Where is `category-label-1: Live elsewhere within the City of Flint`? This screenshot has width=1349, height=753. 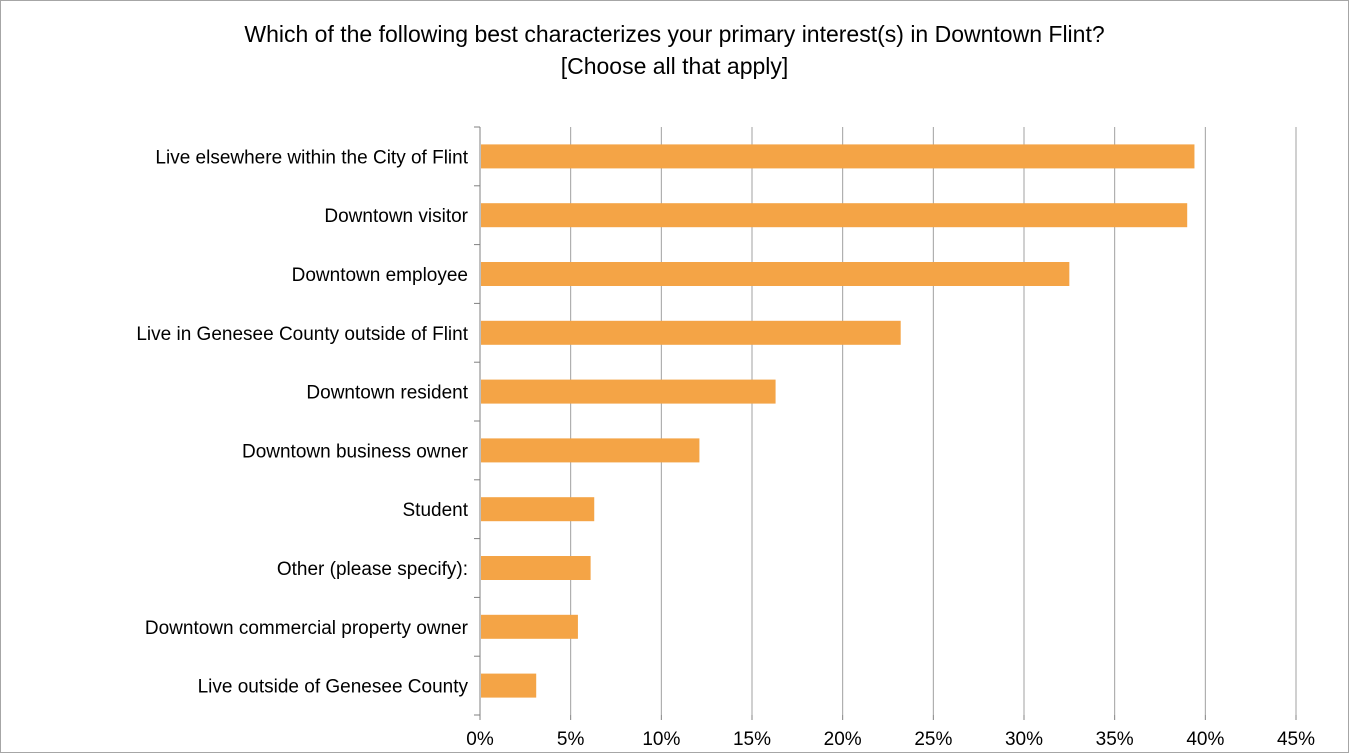 category-label-1: Live elsewhere within the City of Flint is located at coordinates (311, 157).